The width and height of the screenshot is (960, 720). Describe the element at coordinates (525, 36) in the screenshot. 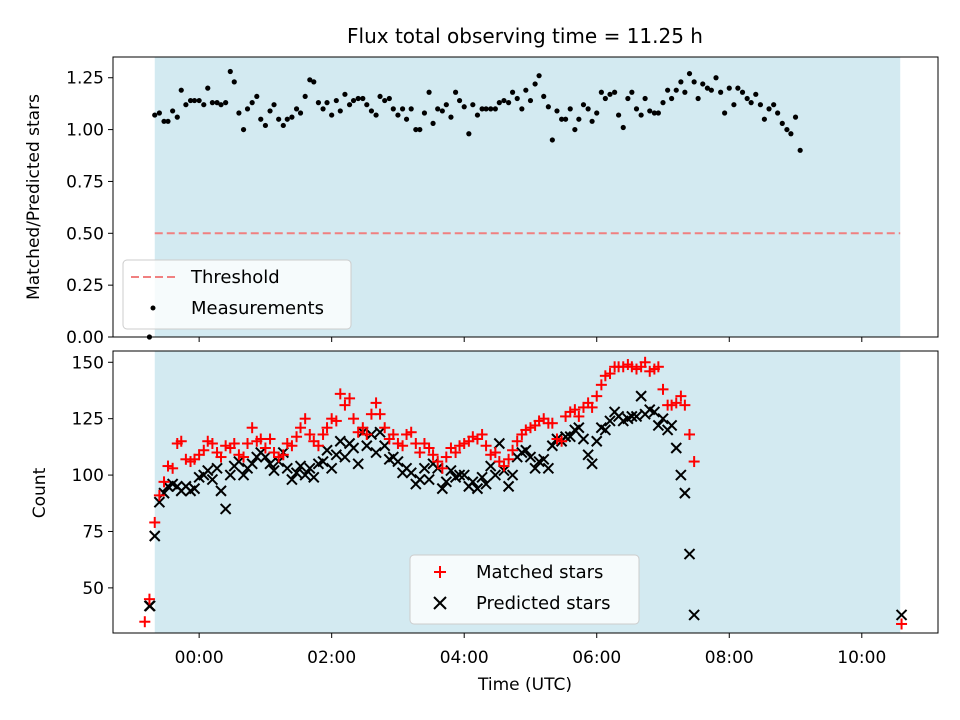

I see `chart-title: Flux total observing time = 11.25 h` at that location.